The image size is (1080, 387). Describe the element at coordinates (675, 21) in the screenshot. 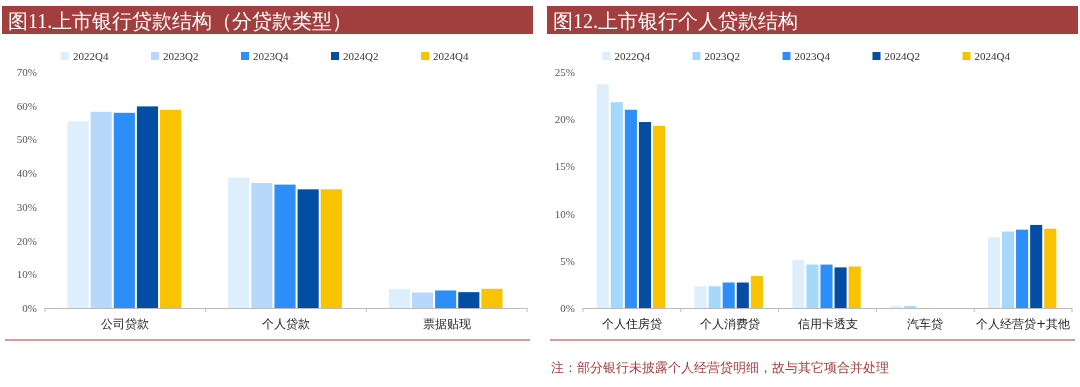

I see `chart-title: 图12.上市银行个人贷款结构` at that location.